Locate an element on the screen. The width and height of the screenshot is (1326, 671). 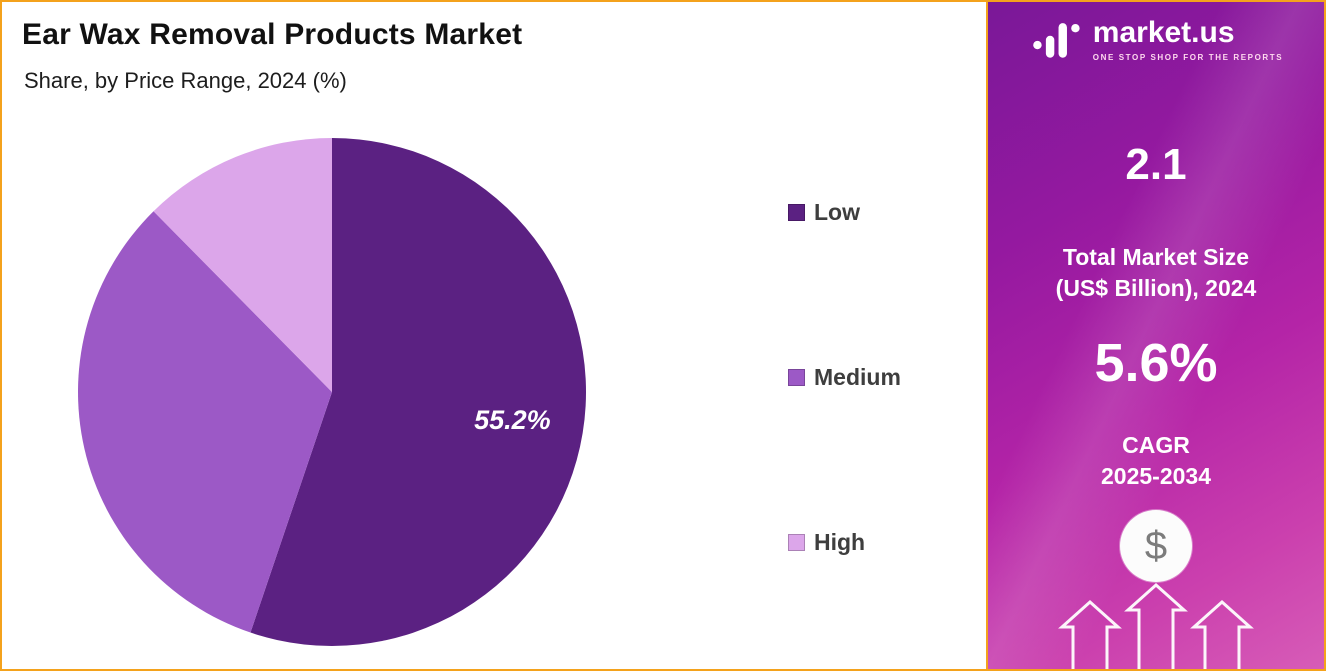
legend-label-low: Low is located at coordinates (837, 212).